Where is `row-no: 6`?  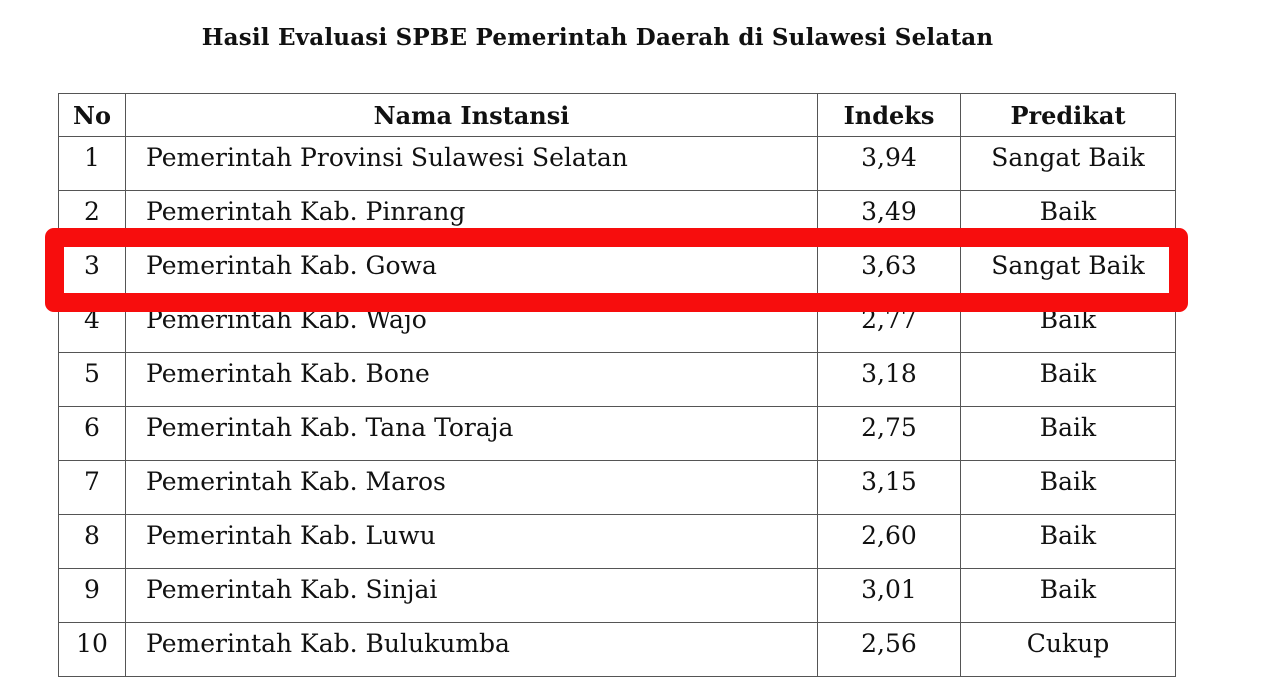
row-no: 6 is located at coordinates (92, 433).